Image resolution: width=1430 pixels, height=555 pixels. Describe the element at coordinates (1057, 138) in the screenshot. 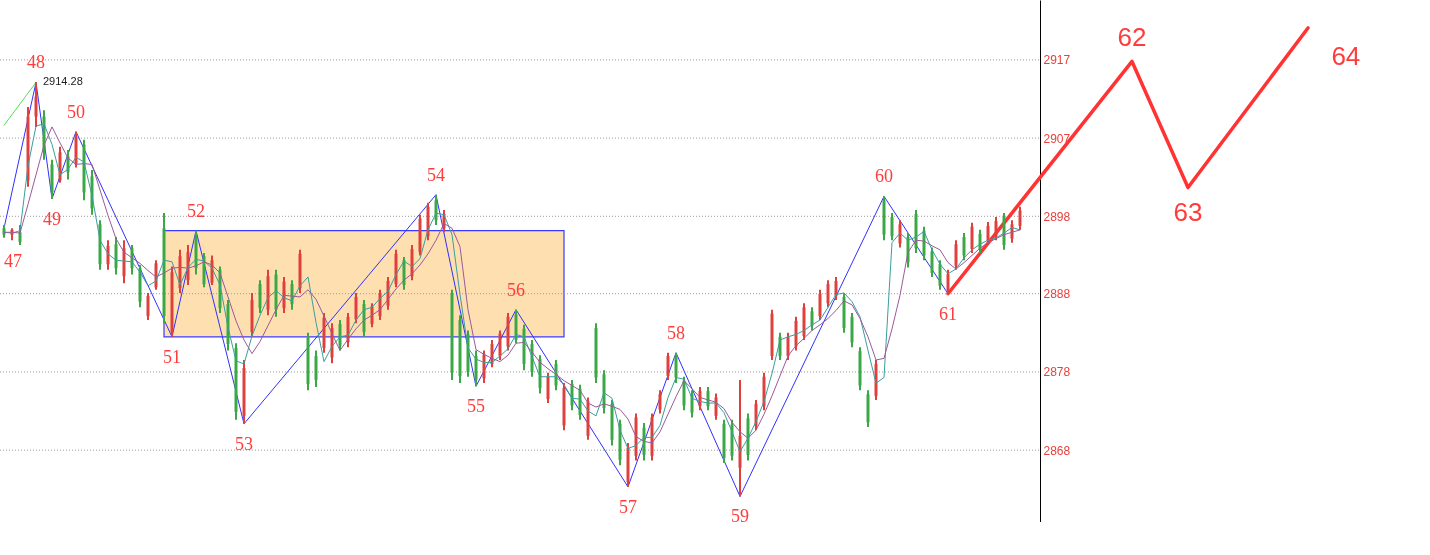

I see `y-tick-label: 2907` at that location.